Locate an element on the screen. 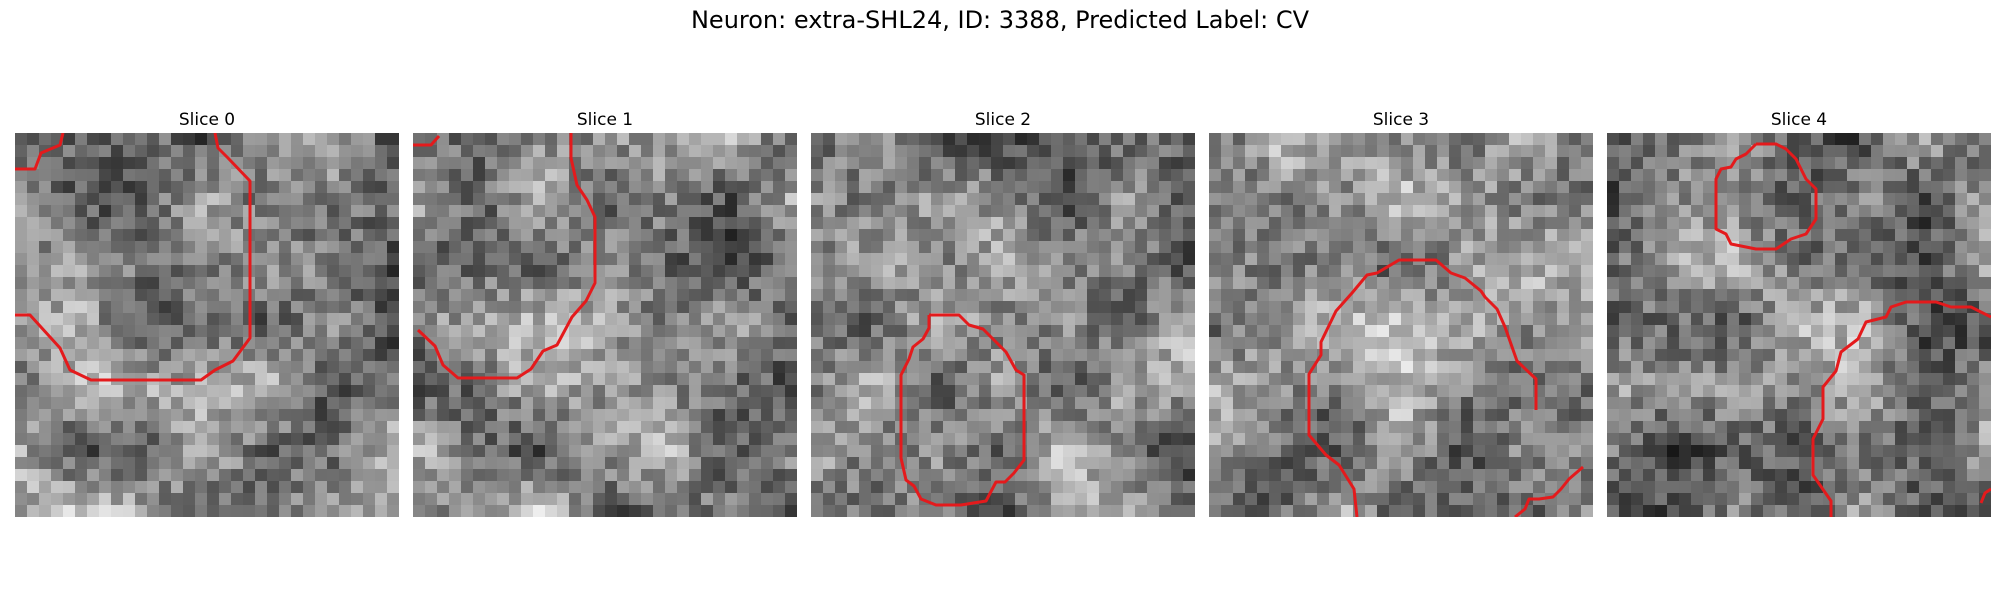 This screenshot has width=2000, height=600. slice-title: Slice 4 is located at coordinates (1799, 120).